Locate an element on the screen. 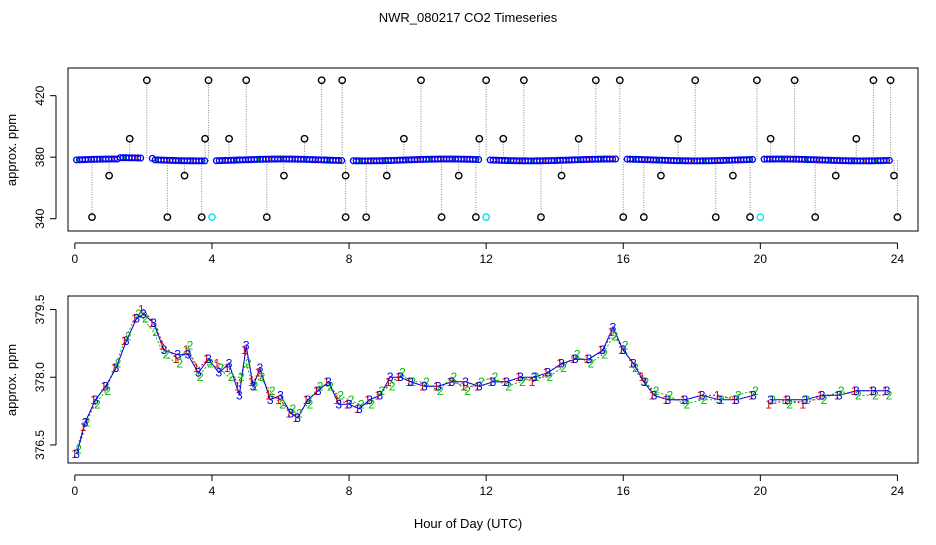  marker-series1-13: 1 is located at coordinates (206, 359).